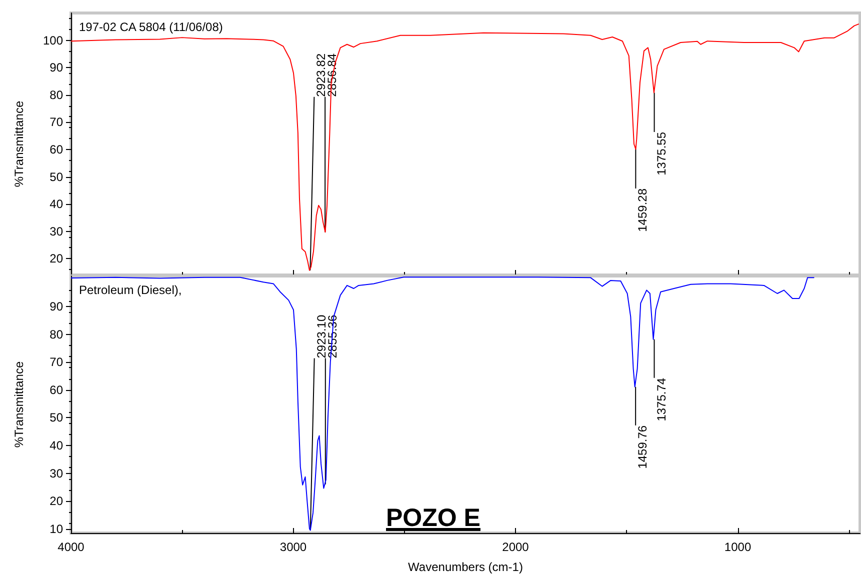 The width and height of the screenshot is (861, 578). I want to click on annotation: 1375.74, so click(661, 400).